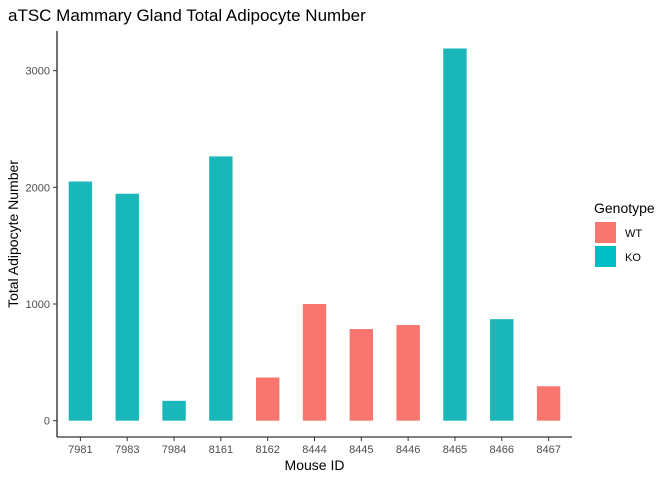 The height and width of the screenshot is (480, 672). Describe the element at coordinates (314, 450) in the screenshot. I see `x-tick-label-8444: 8444` at that location.